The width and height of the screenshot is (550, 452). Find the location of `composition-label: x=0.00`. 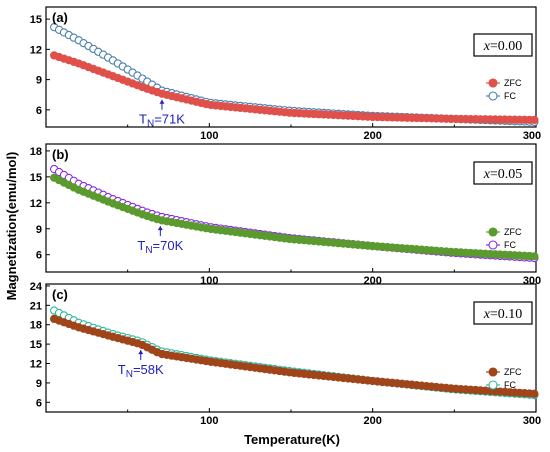

composition-label: x=0.00 is located at coordinates (503, 46).